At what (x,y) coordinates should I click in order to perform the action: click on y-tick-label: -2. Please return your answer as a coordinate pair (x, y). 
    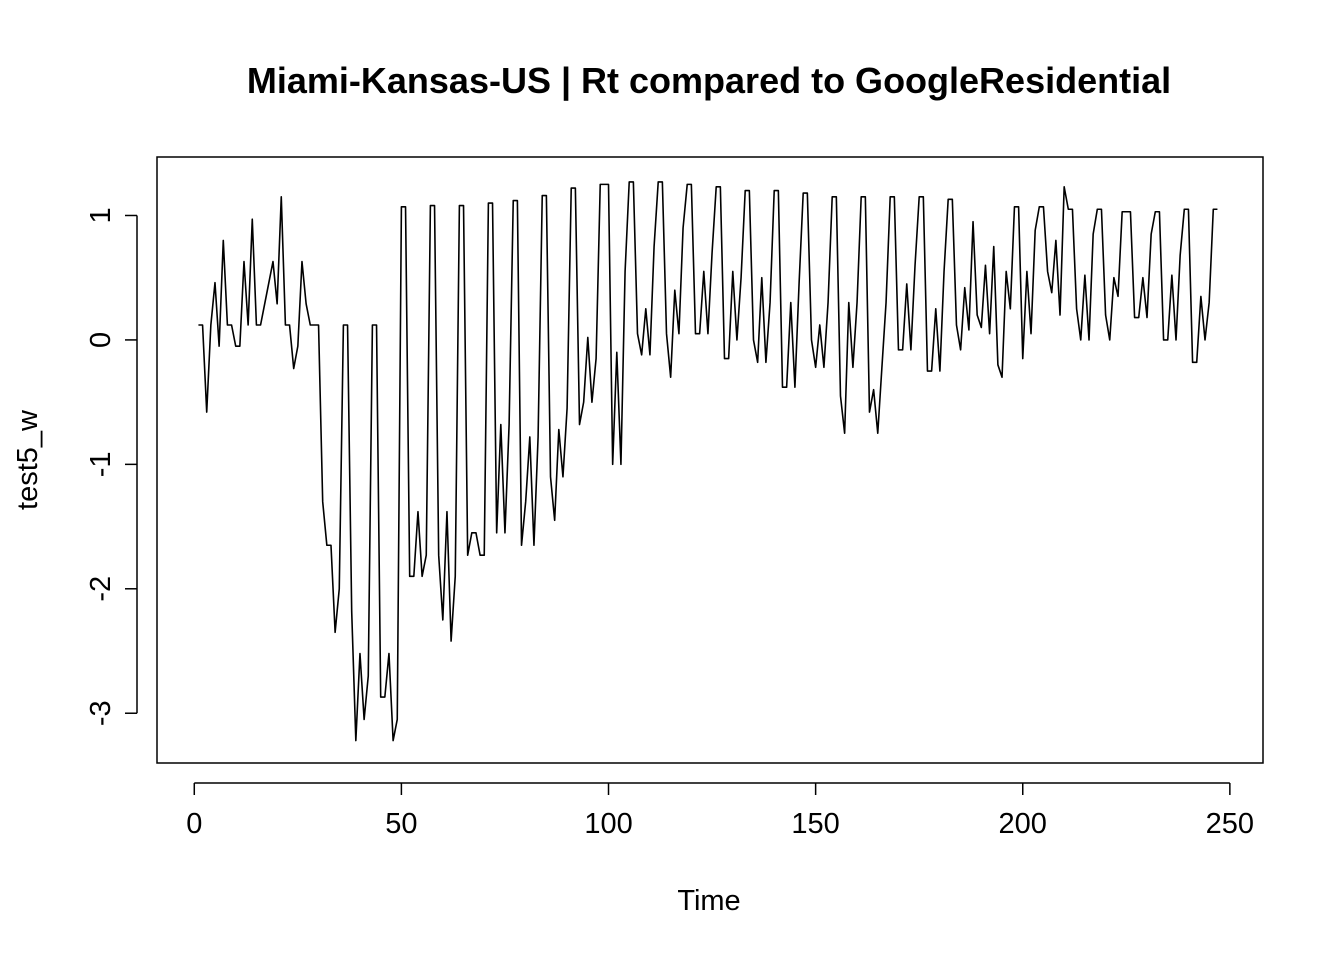
    Looking at the image, I should click on (101, 589).